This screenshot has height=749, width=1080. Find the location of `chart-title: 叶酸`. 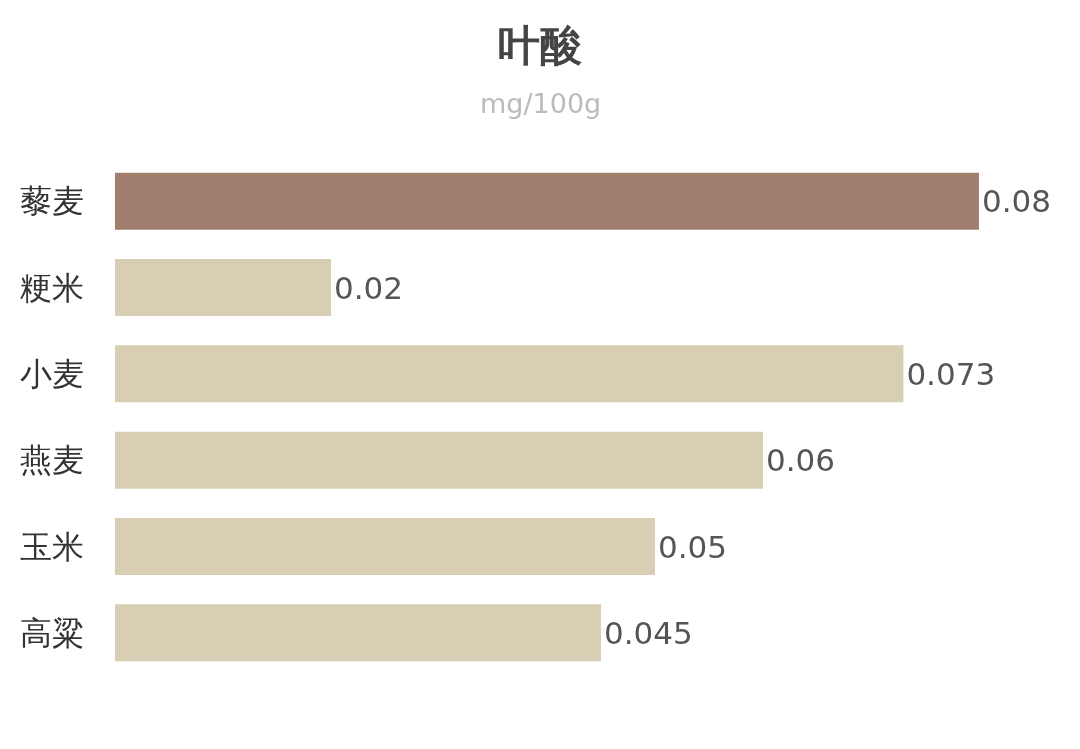

chart-title: 叶酸 is located at coordinates (540, 45).